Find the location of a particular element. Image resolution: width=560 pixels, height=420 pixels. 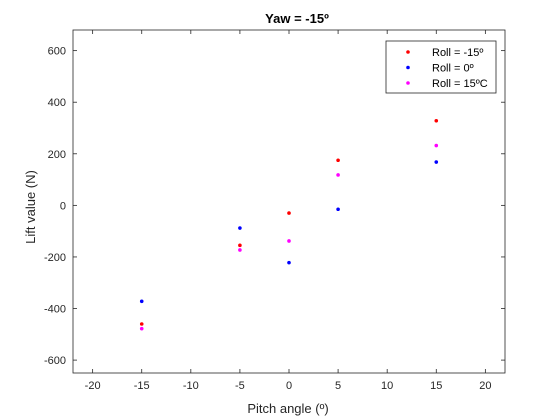

x-tick-label: 20 is located at coordinates (485, 386).